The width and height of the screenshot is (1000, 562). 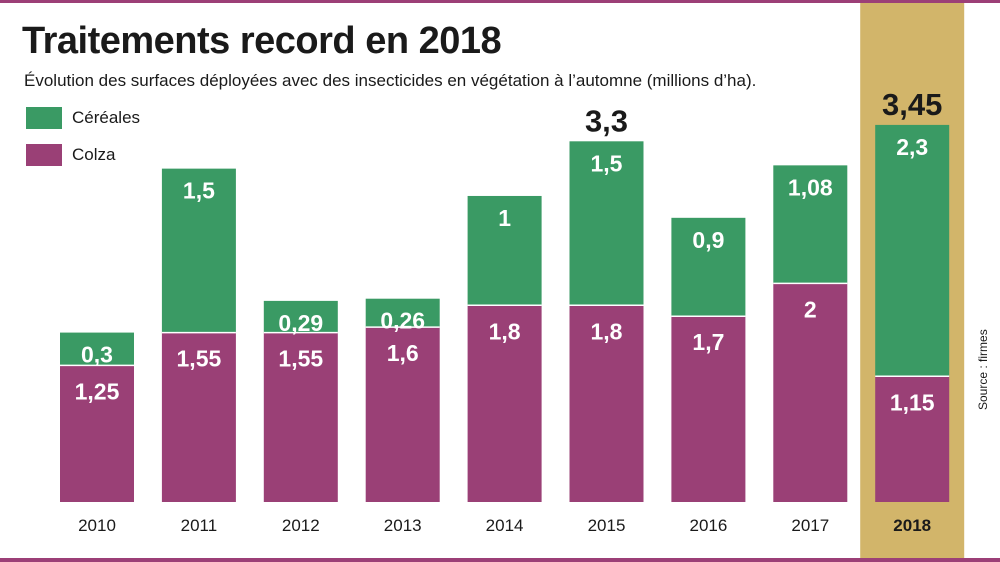 I want to click on bar-colza-2016, so click(x=708, y=409).